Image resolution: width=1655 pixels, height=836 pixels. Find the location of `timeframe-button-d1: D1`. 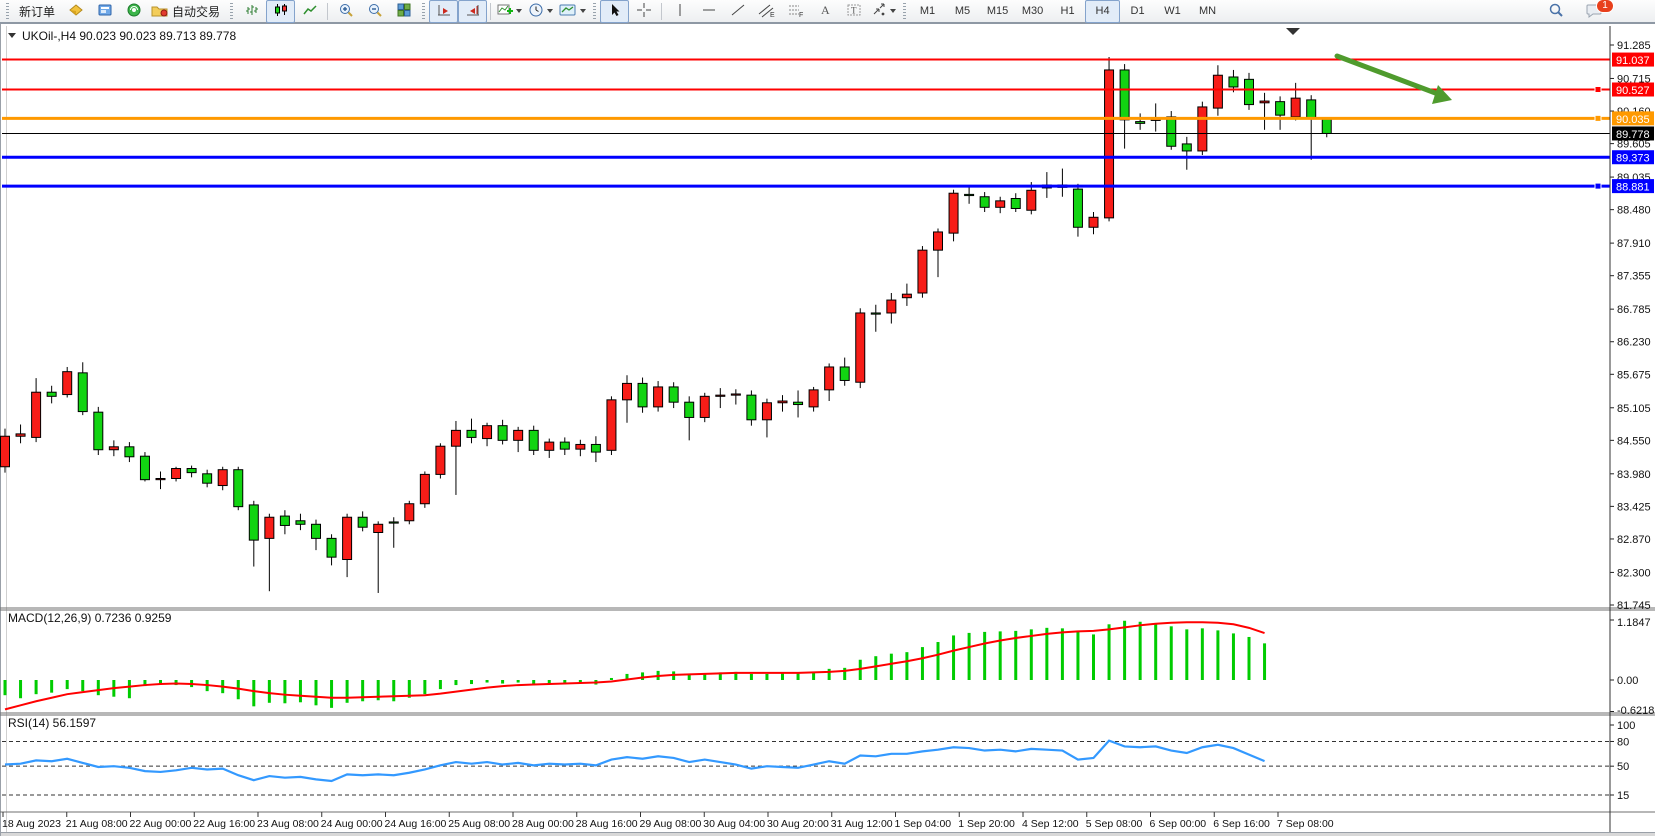

timeframe-button-d1: D1 is located at coordinates (1137, 11).